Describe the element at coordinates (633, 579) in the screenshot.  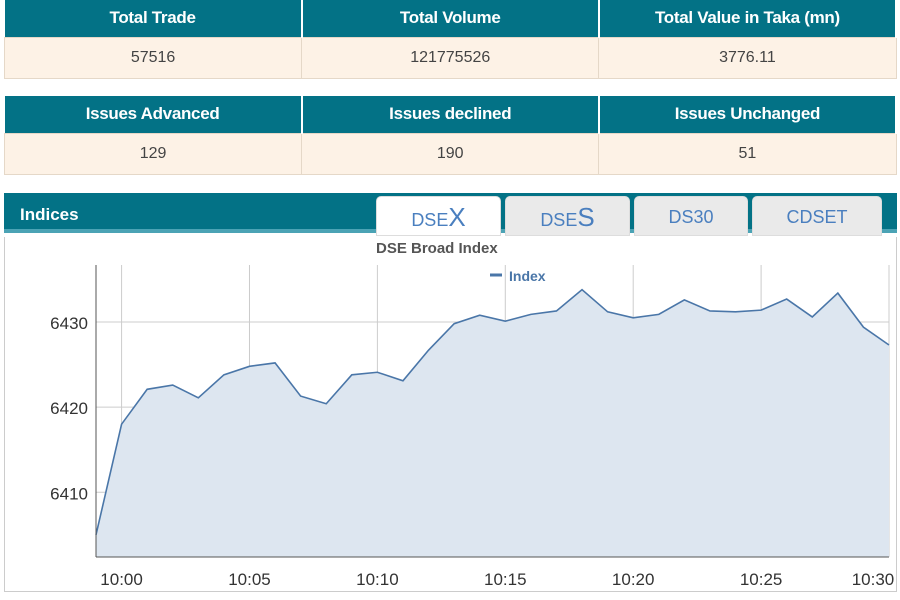
I see `x-tick-label: 10:20` at that location.